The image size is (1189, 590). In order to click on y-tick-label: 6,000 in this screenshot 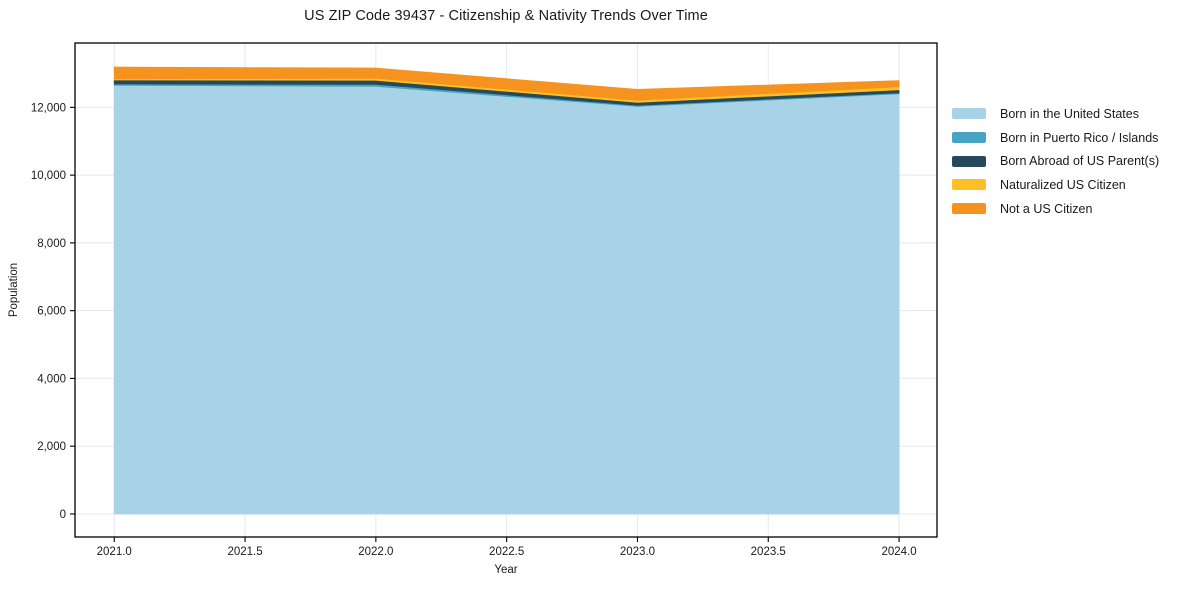, I will do `click(51, 312)`.